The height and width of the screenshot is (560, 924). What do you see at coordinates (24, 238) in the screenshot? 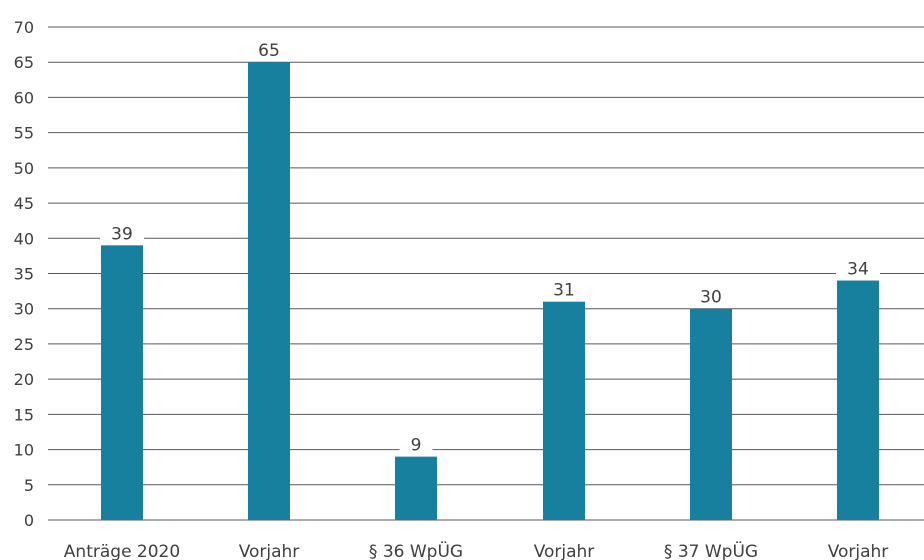
I see `y-tick-label: 40` at bounding box center [24, 238].